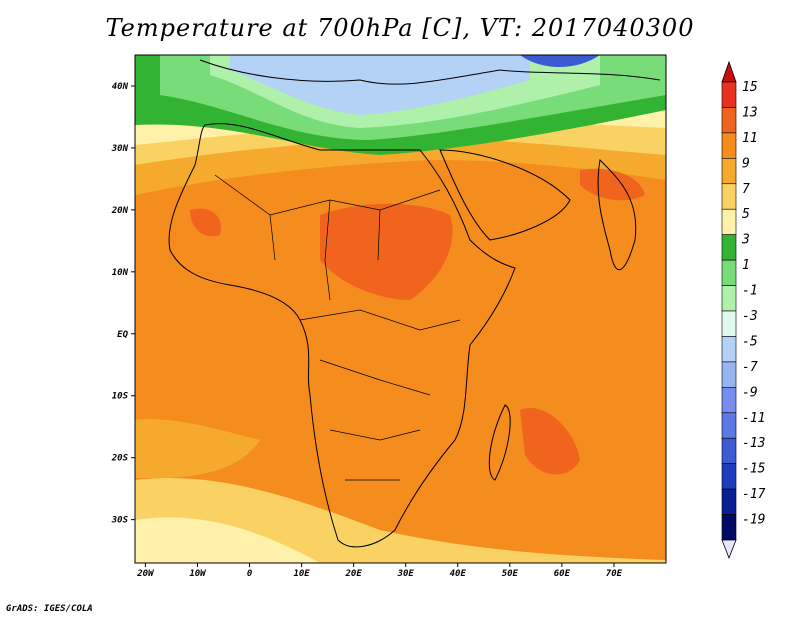 The height and width of the screenshot is (618, 800). What do you see at coordinates (510, 574) in the screenshot?
I see `lon-tick-label: 50E` at bounding box center [510, 574].